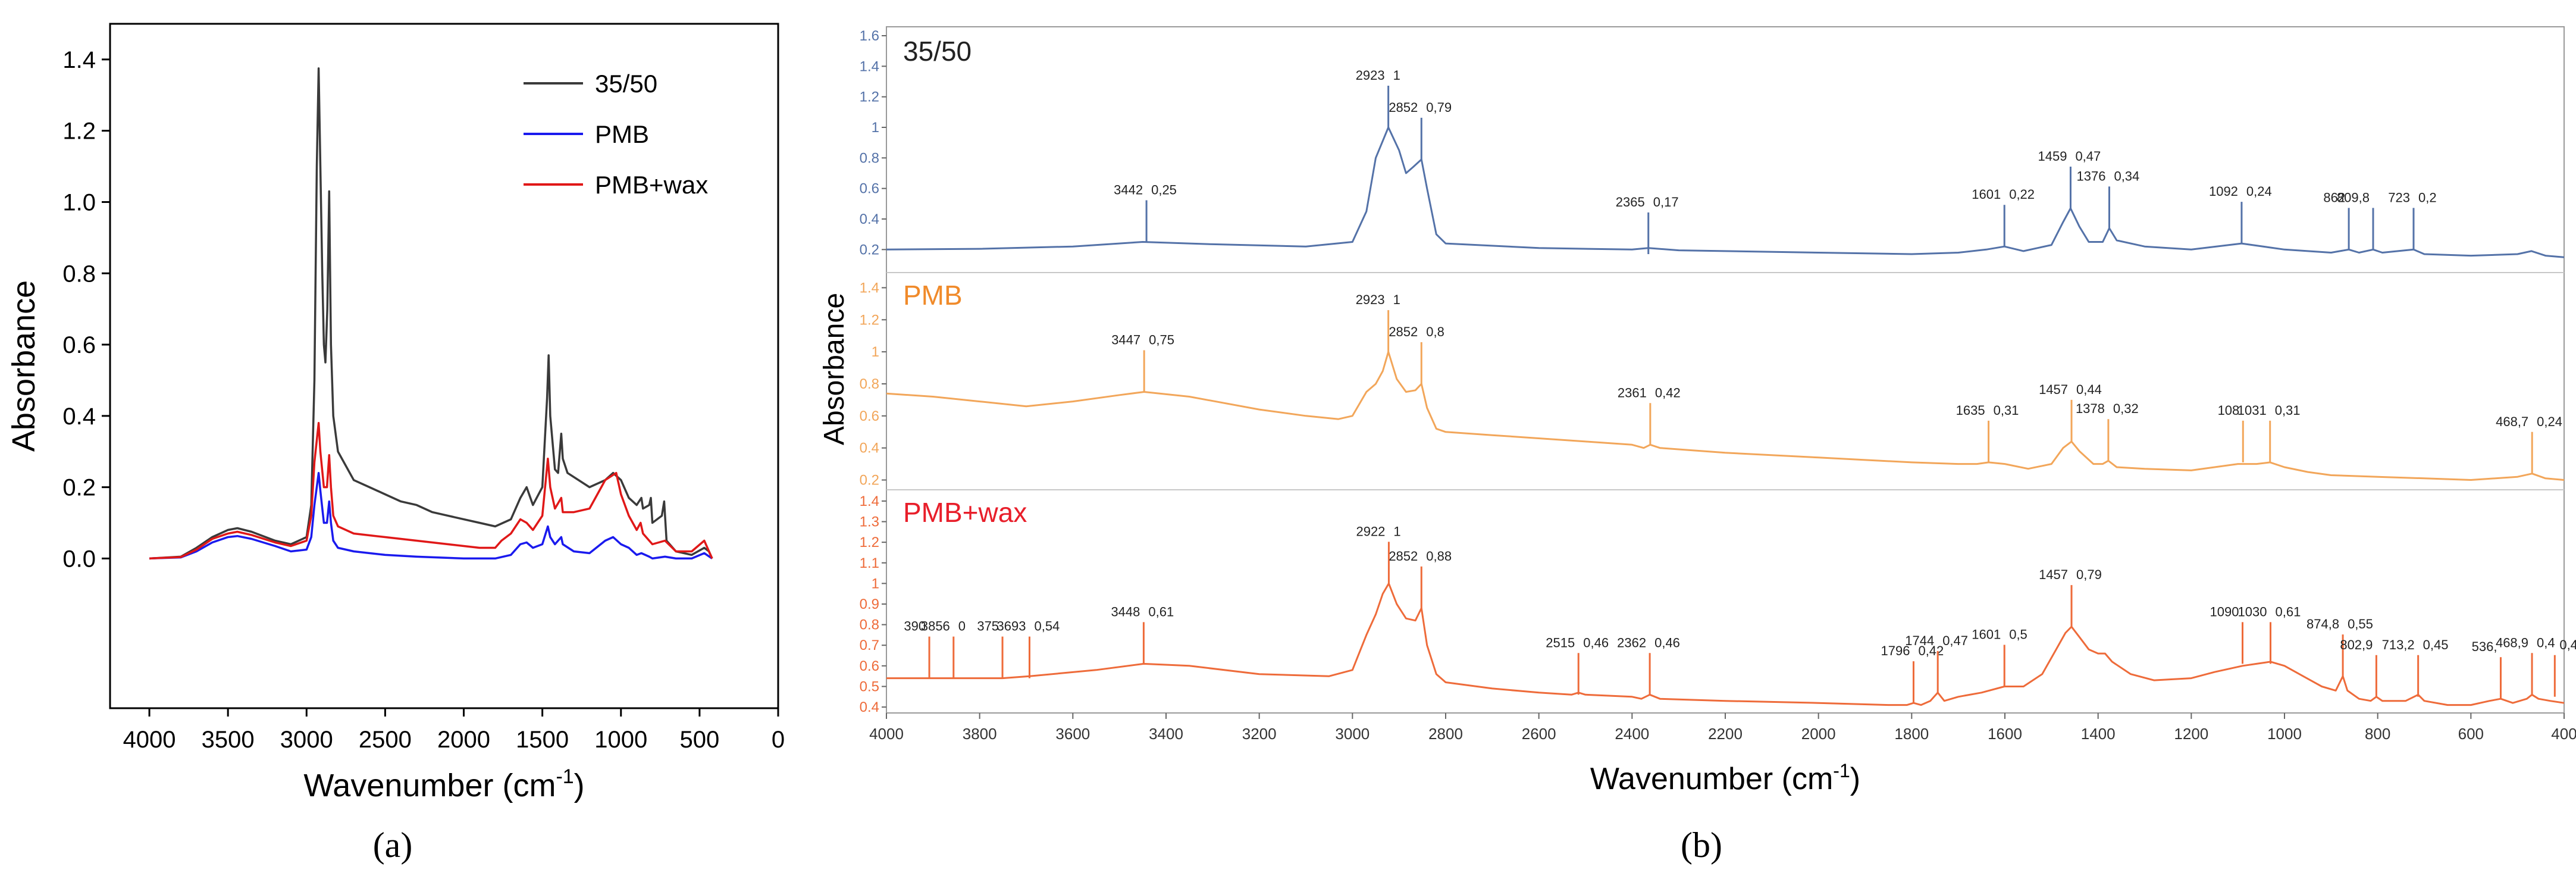 The height and width of the screenshot is (879, 2576). I want to click on panel-b-peak-label: 2365, so click(1630, 202).